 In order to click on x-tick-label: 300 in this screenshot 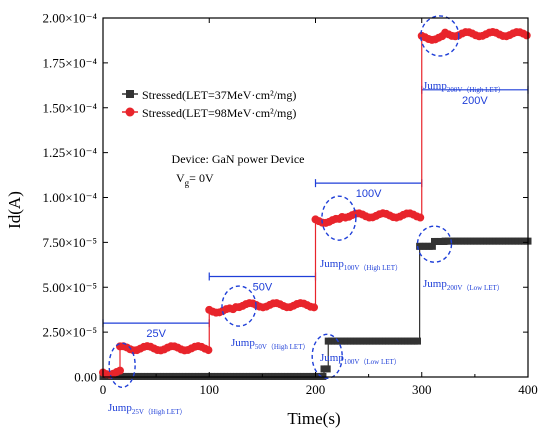, I will do `click(422, 389)`.